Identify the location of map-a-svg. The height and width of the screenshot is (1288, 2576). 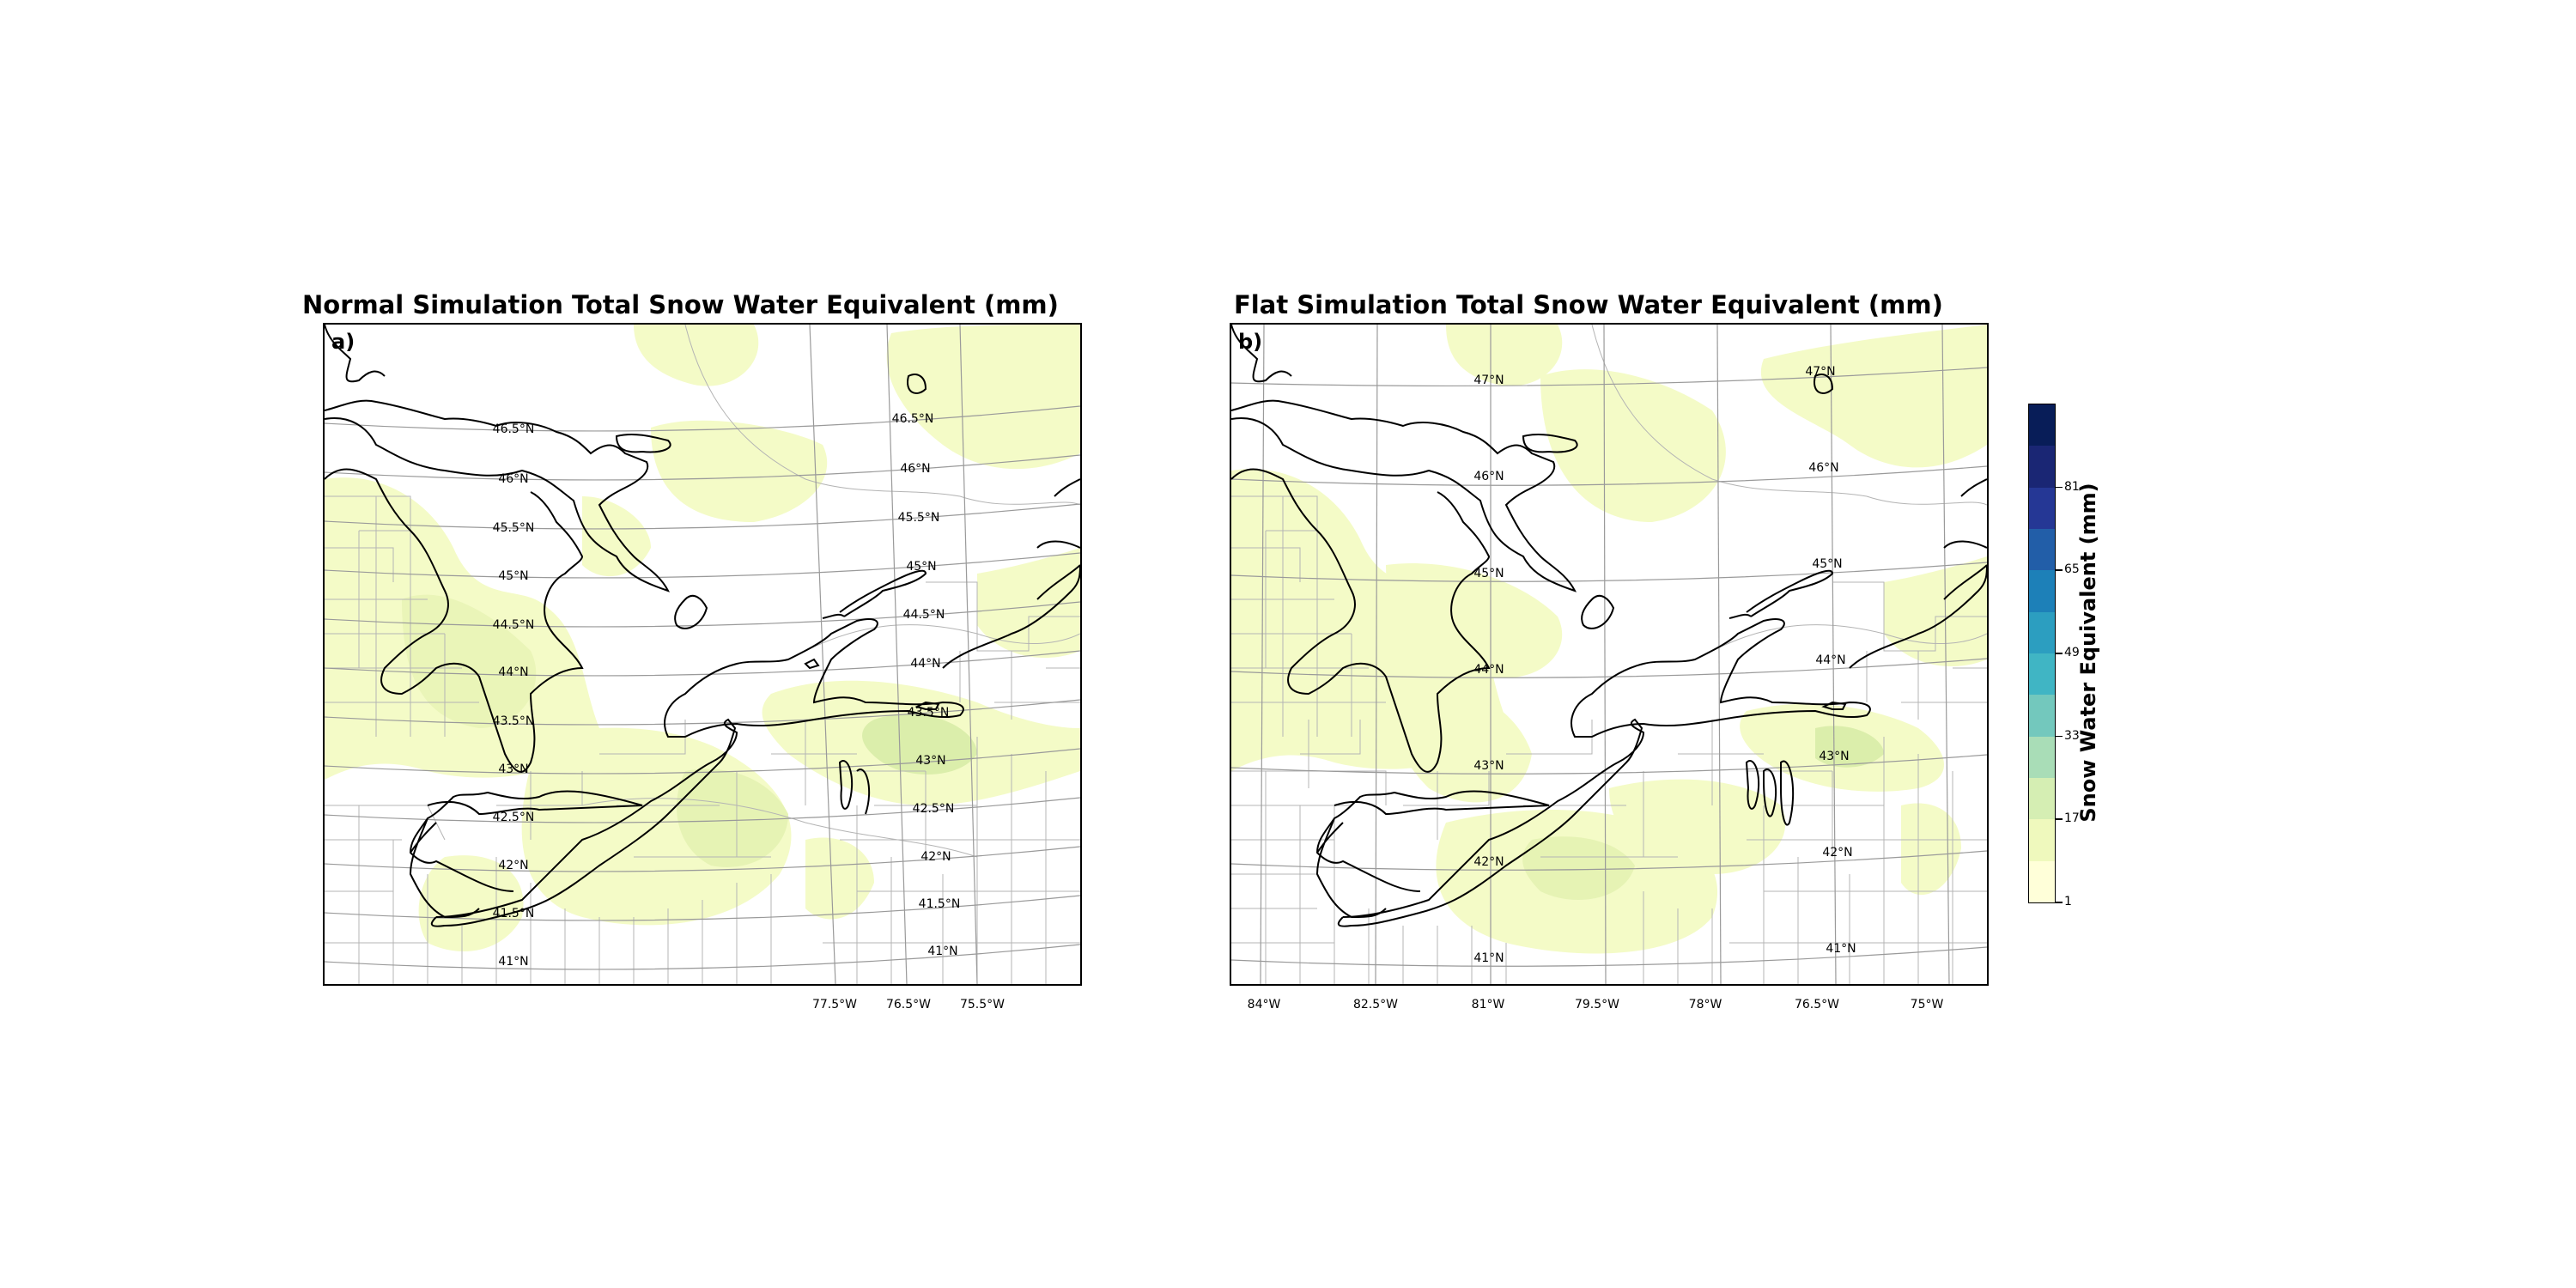
(702, 654).